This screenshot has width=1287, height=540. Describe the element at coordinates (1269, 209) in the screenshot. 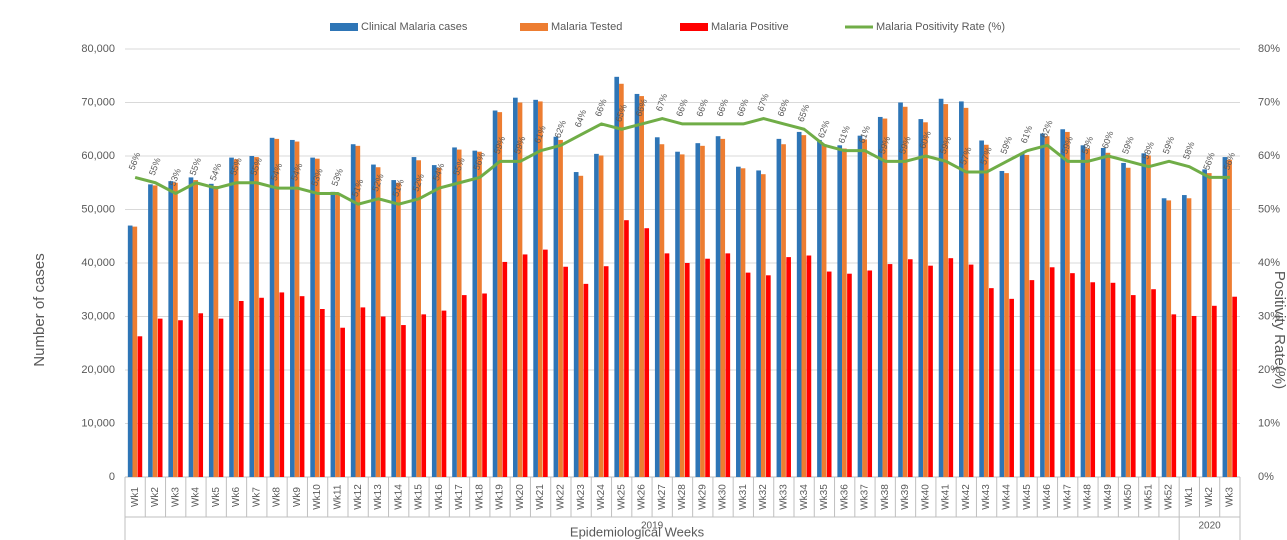

I see `y2-tick-label: 50%` at that location.